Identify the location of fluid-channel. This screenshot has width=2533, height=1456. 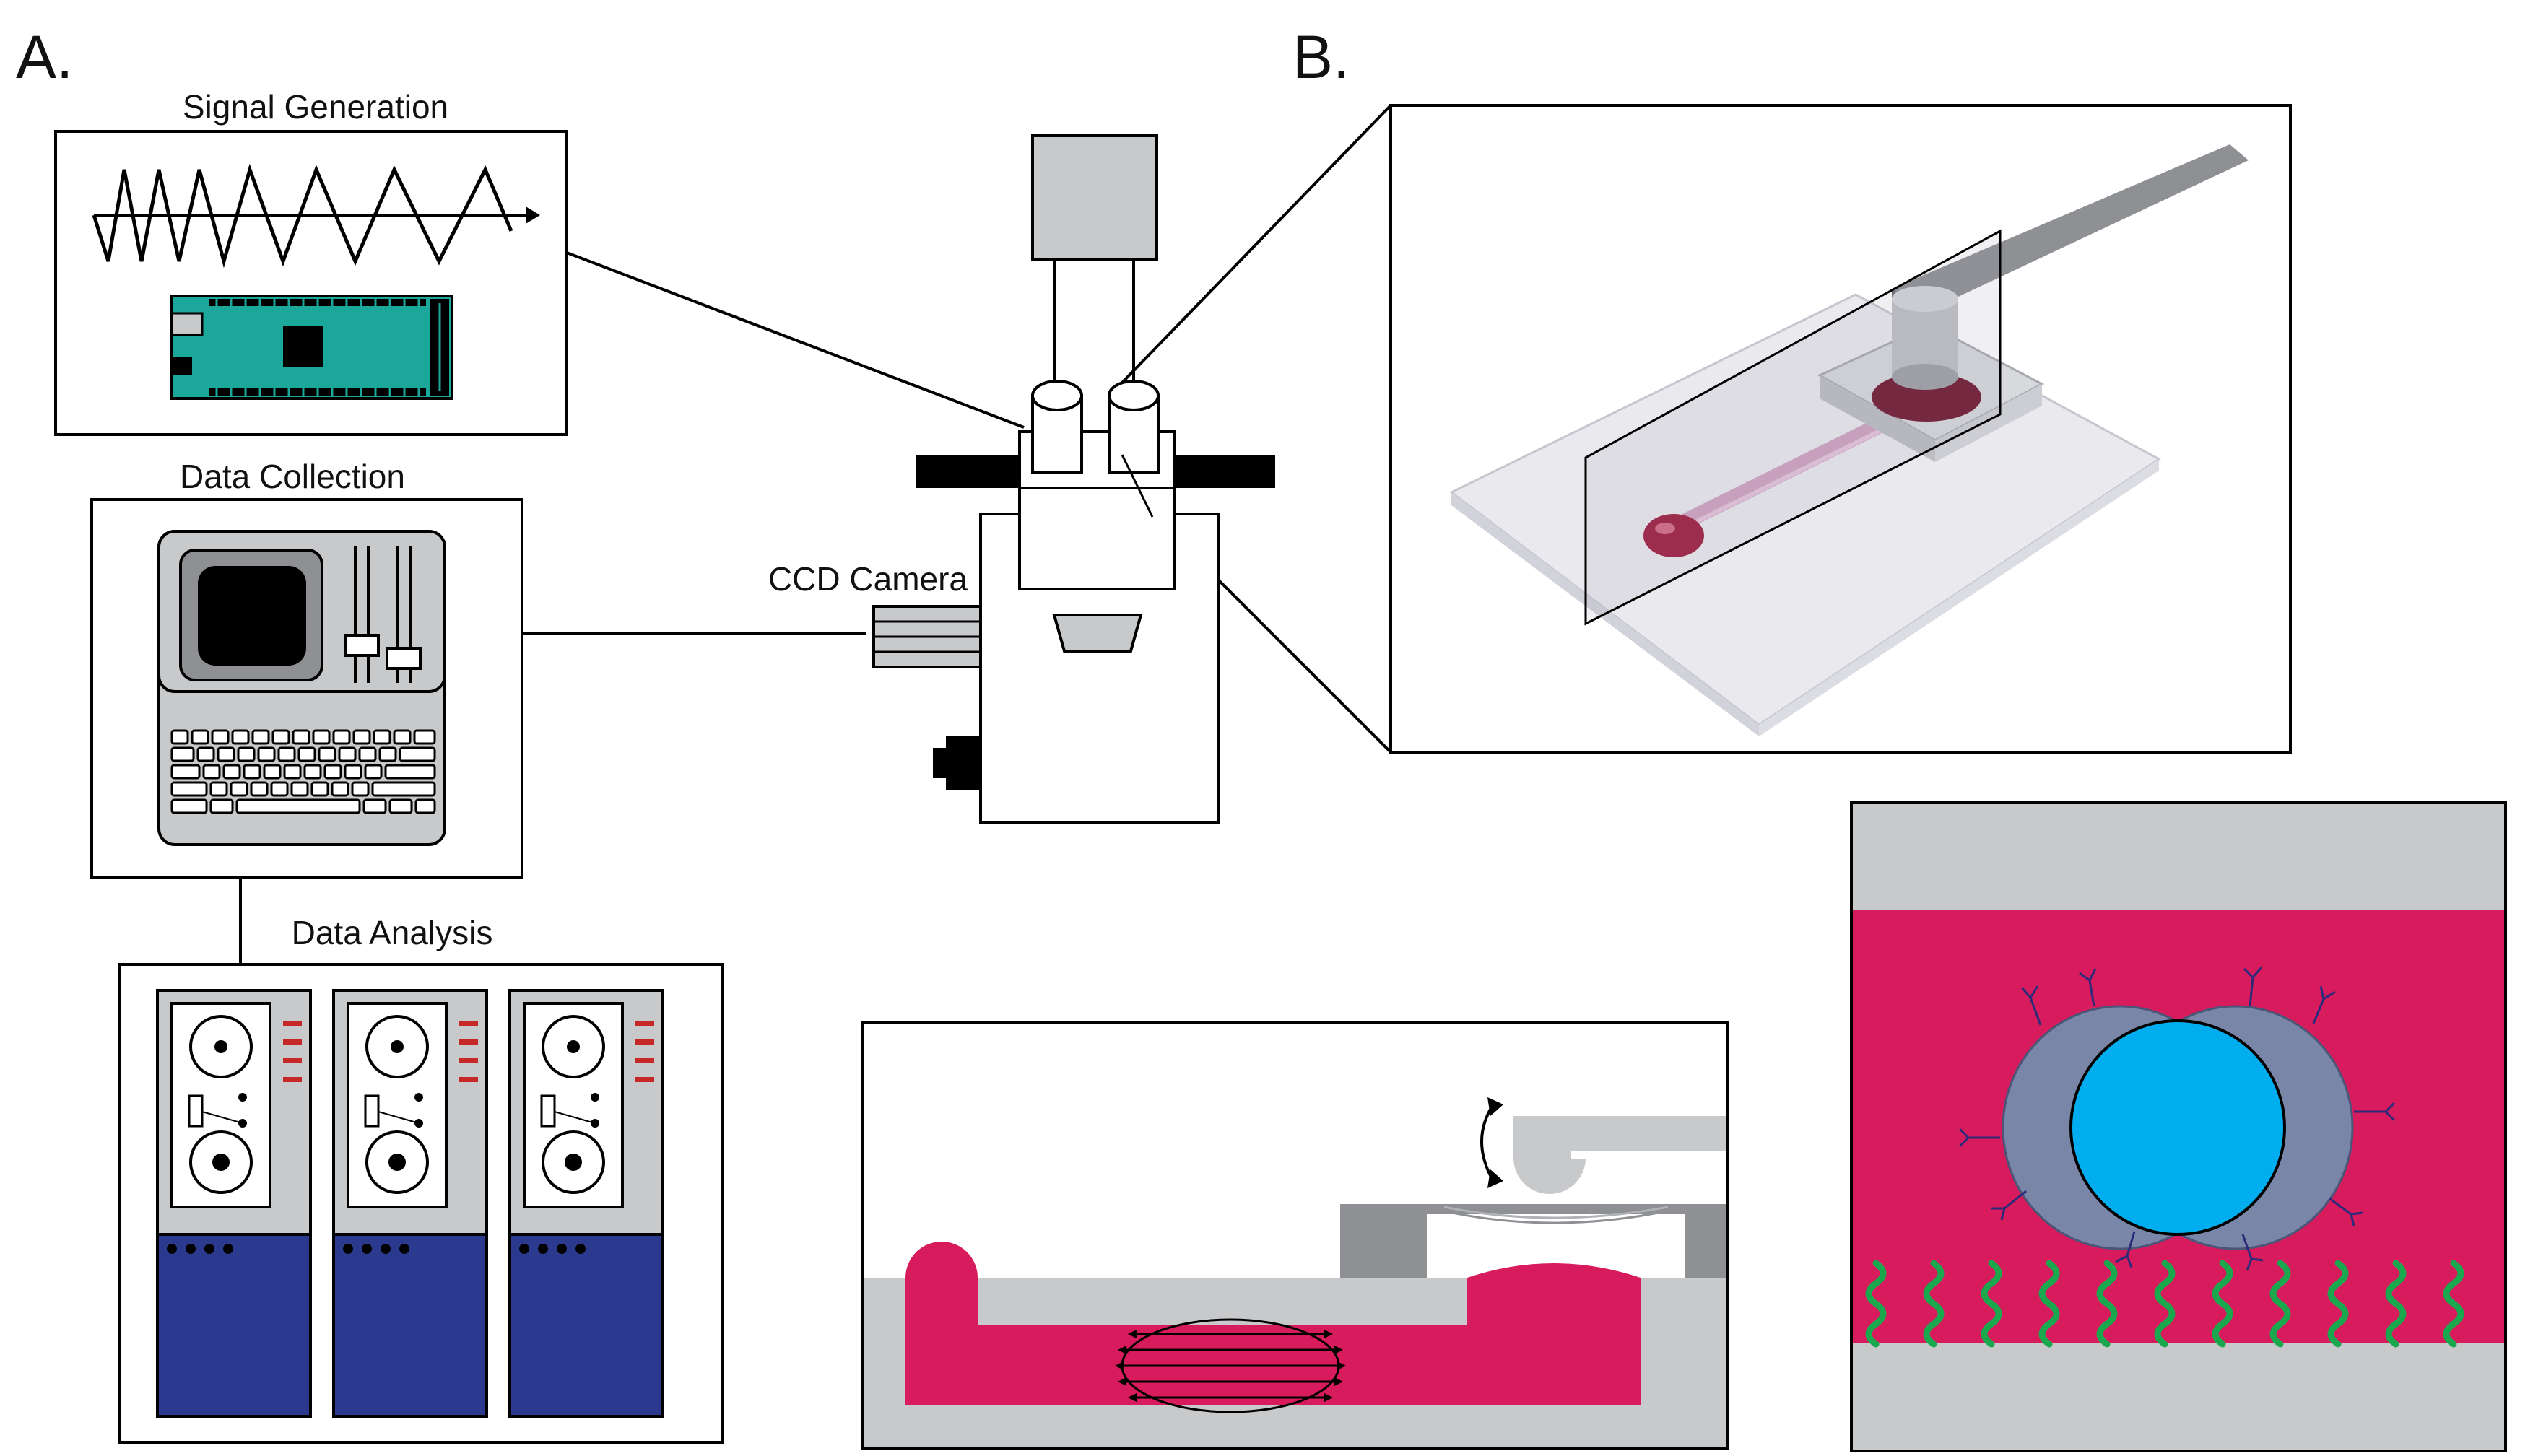
(1273, 1323).